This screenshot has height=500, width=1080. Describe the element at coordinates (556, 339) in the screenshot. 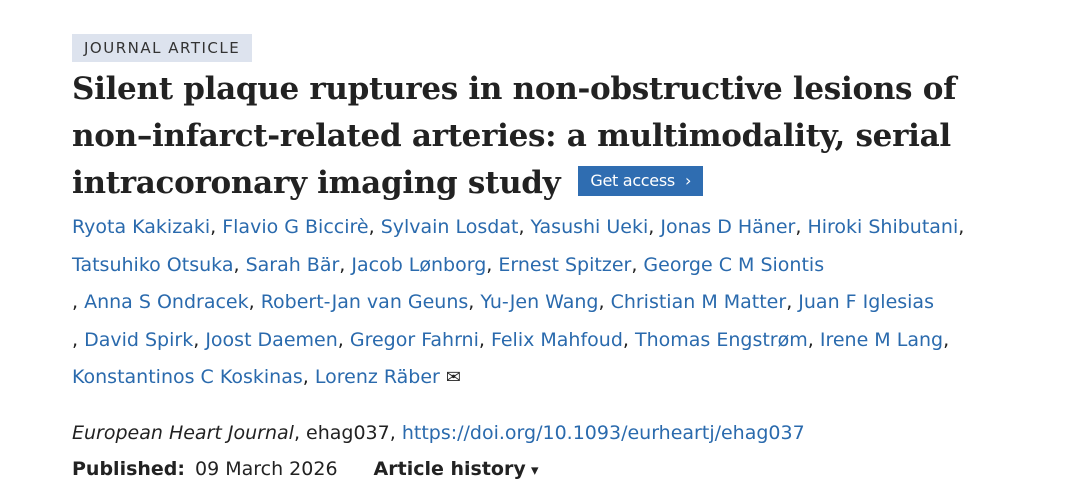

I see `author-link: Felix Mahfoud` at that location.